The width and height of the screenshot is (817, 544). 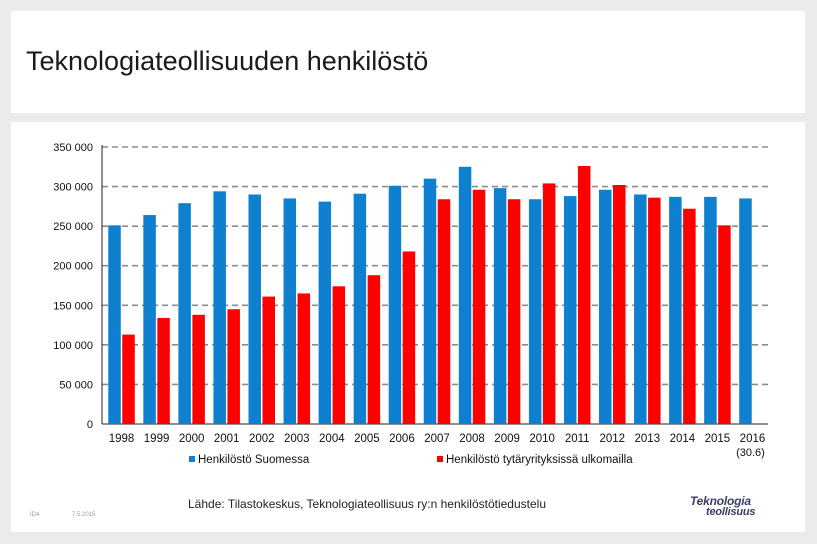 I want to click on x-tick-label: 2012, so click(x=612, y=439).